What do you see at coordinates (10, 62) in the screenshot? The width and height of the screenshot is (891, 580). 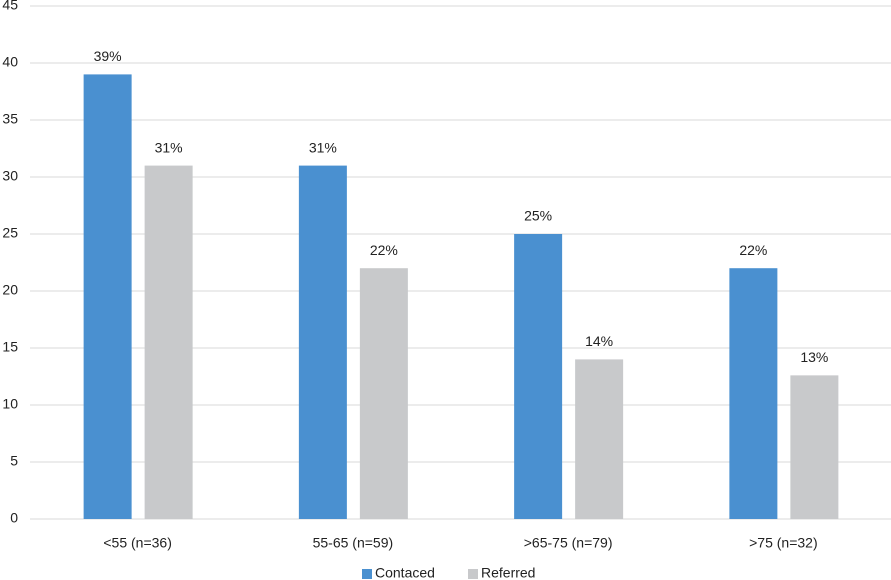 I see `y-tick-label: 40` at bounding box center [10, 62].